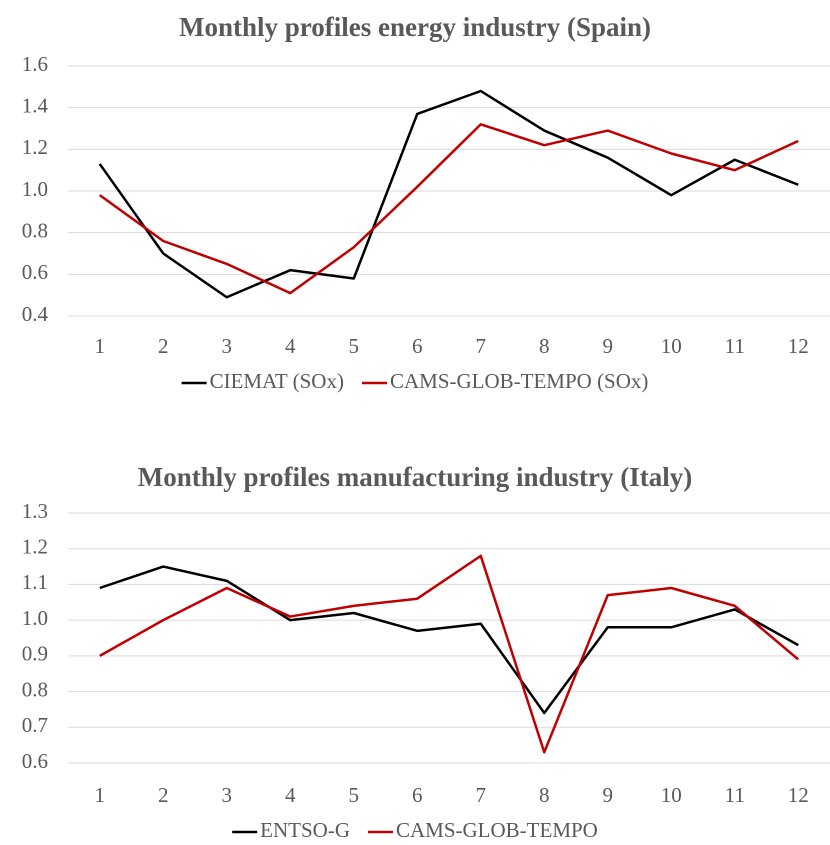  Describe the element at coordinates (35, 105) in the screenshot. I see `y-tick-label: 1.4` at that location.